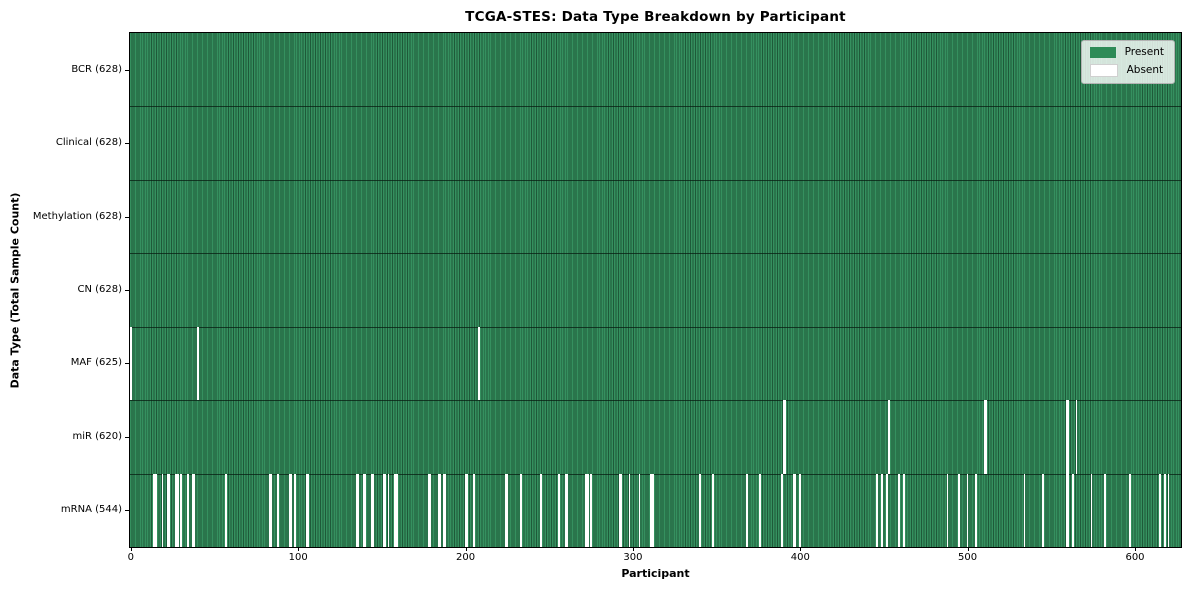 The image size is (1200, 600). What do you see at coordinates (96, 363) in the screenshot?
I see `ytick-label-maf: MAF (625)` at bounding box center [96, 363].